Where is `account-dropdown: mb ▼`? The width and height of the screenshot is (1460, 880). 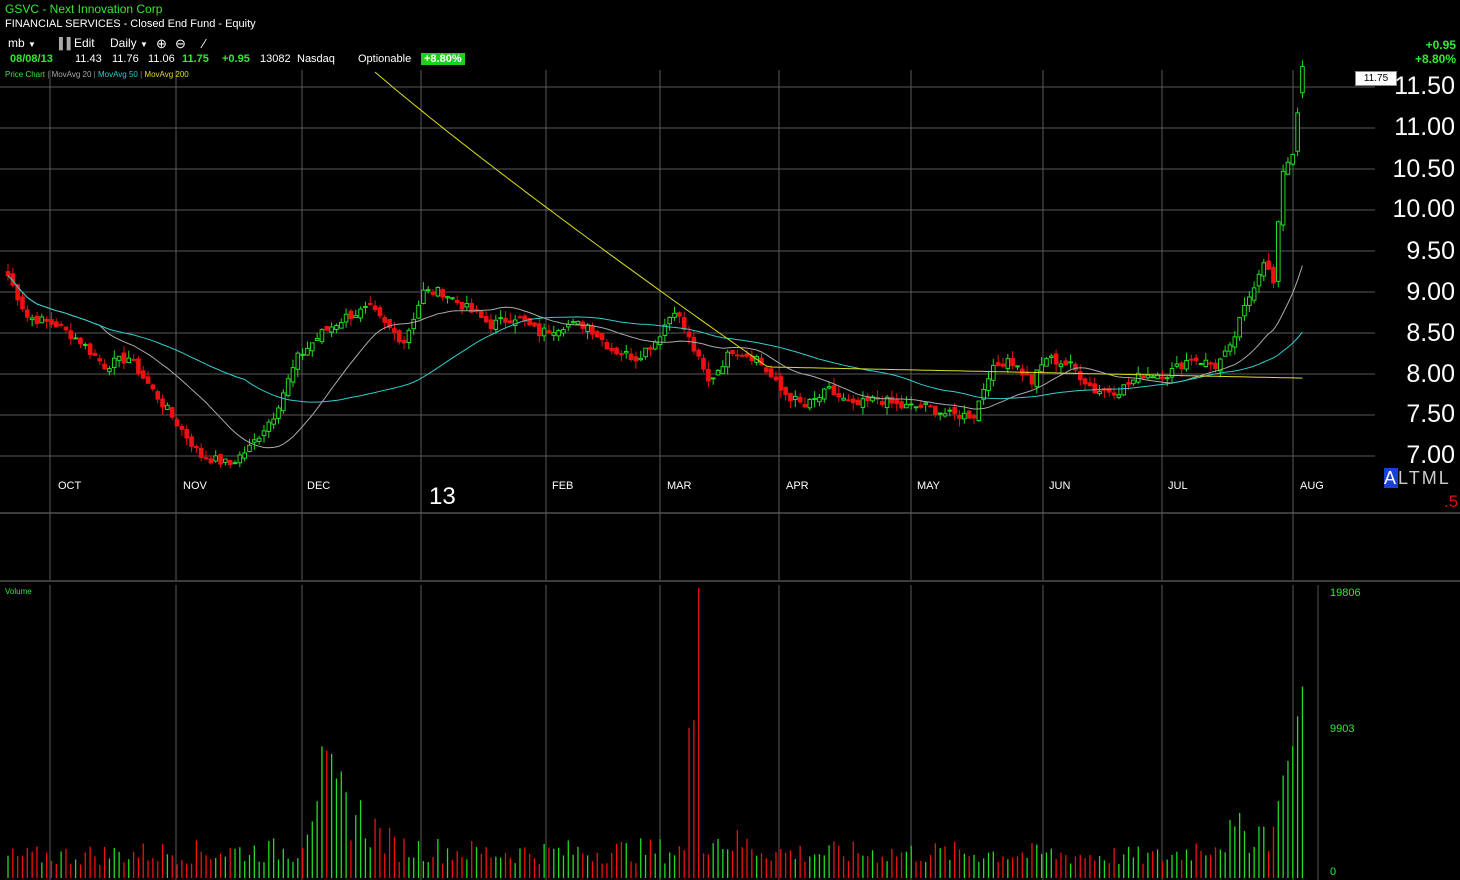 account-dropdown: mb ▼ is located at coordinates (22, 43).